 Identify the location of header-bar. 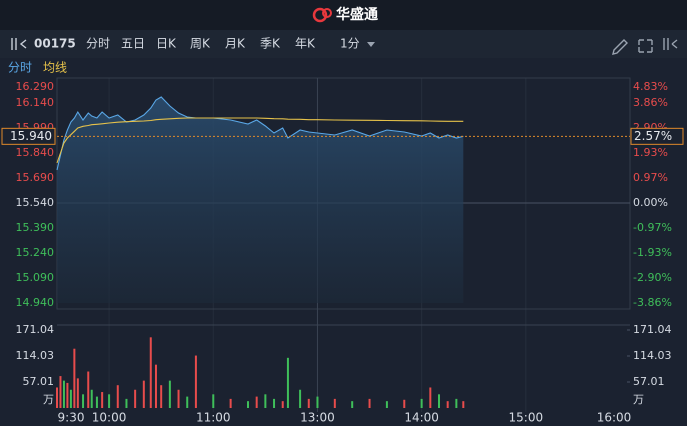
(343, 15).